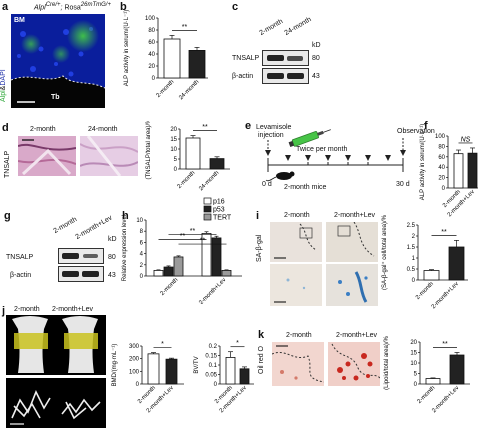 This screenshot has height=444, width=480. Describe the element at coordinates (19, 20) in the screenshot. I see `bm-label: BM` at that location.